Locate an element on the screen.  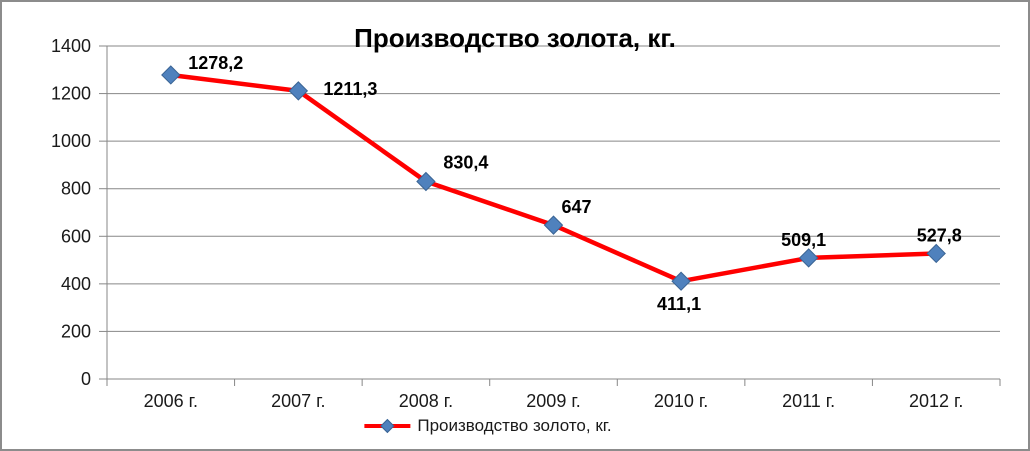
data-point-label: 830,4 is located at coordinates (465, 162).